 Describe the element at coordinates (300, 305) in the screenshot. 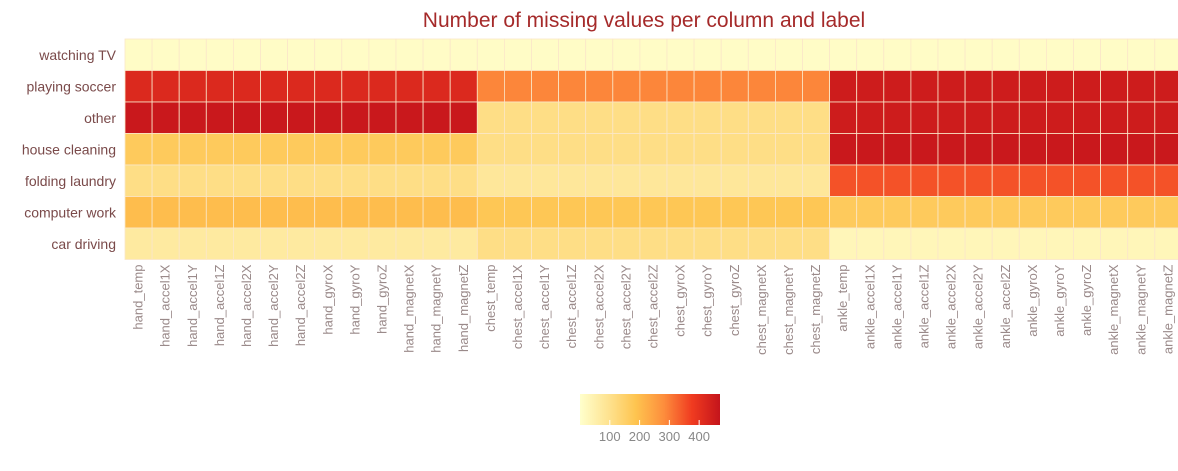

I see `column-label: hand_accel2Z` at that location.